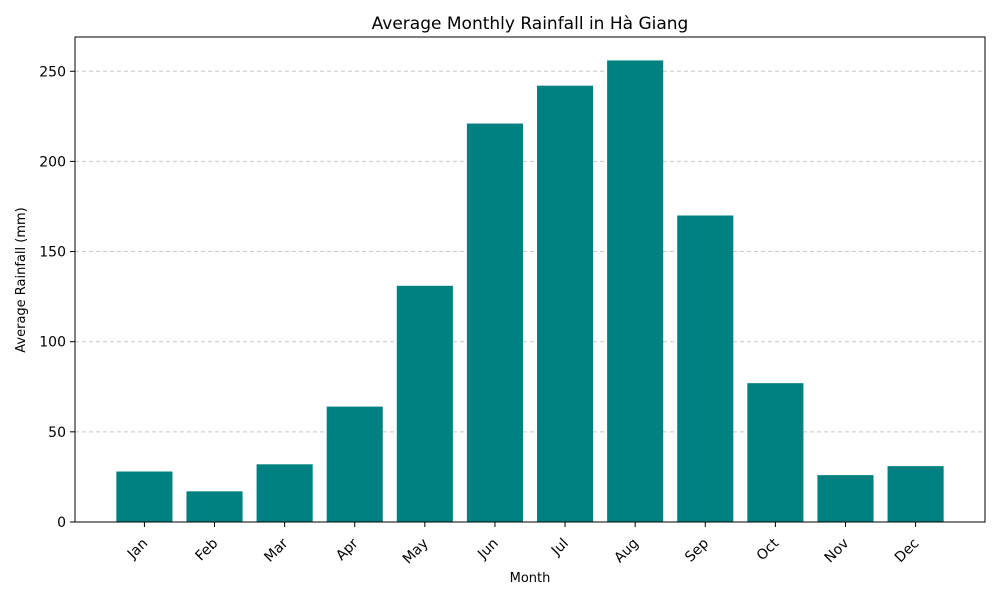  I want to click on x-tick-label: Aug, so click(626, 551).